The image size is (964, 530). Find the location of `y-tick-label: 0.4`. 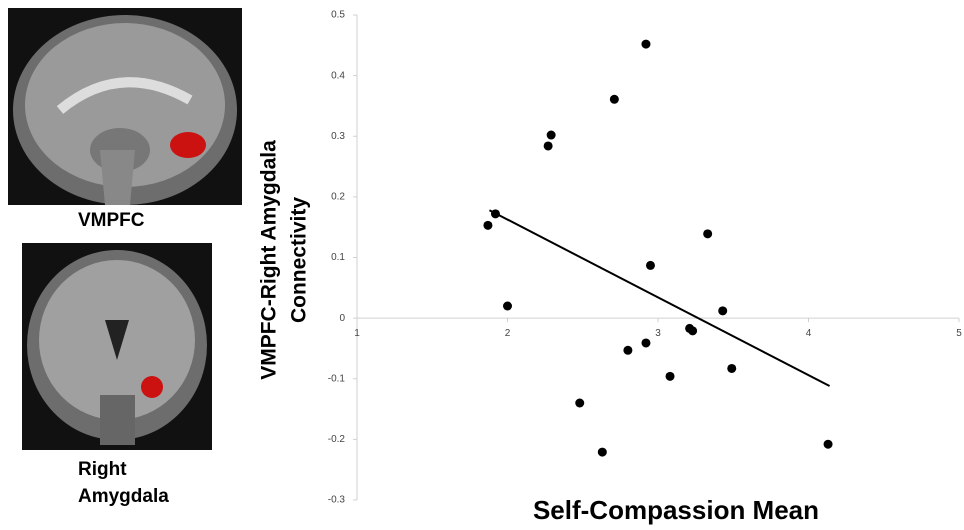

y-tick-label: 0.4 is located at coordinates (338, 75).